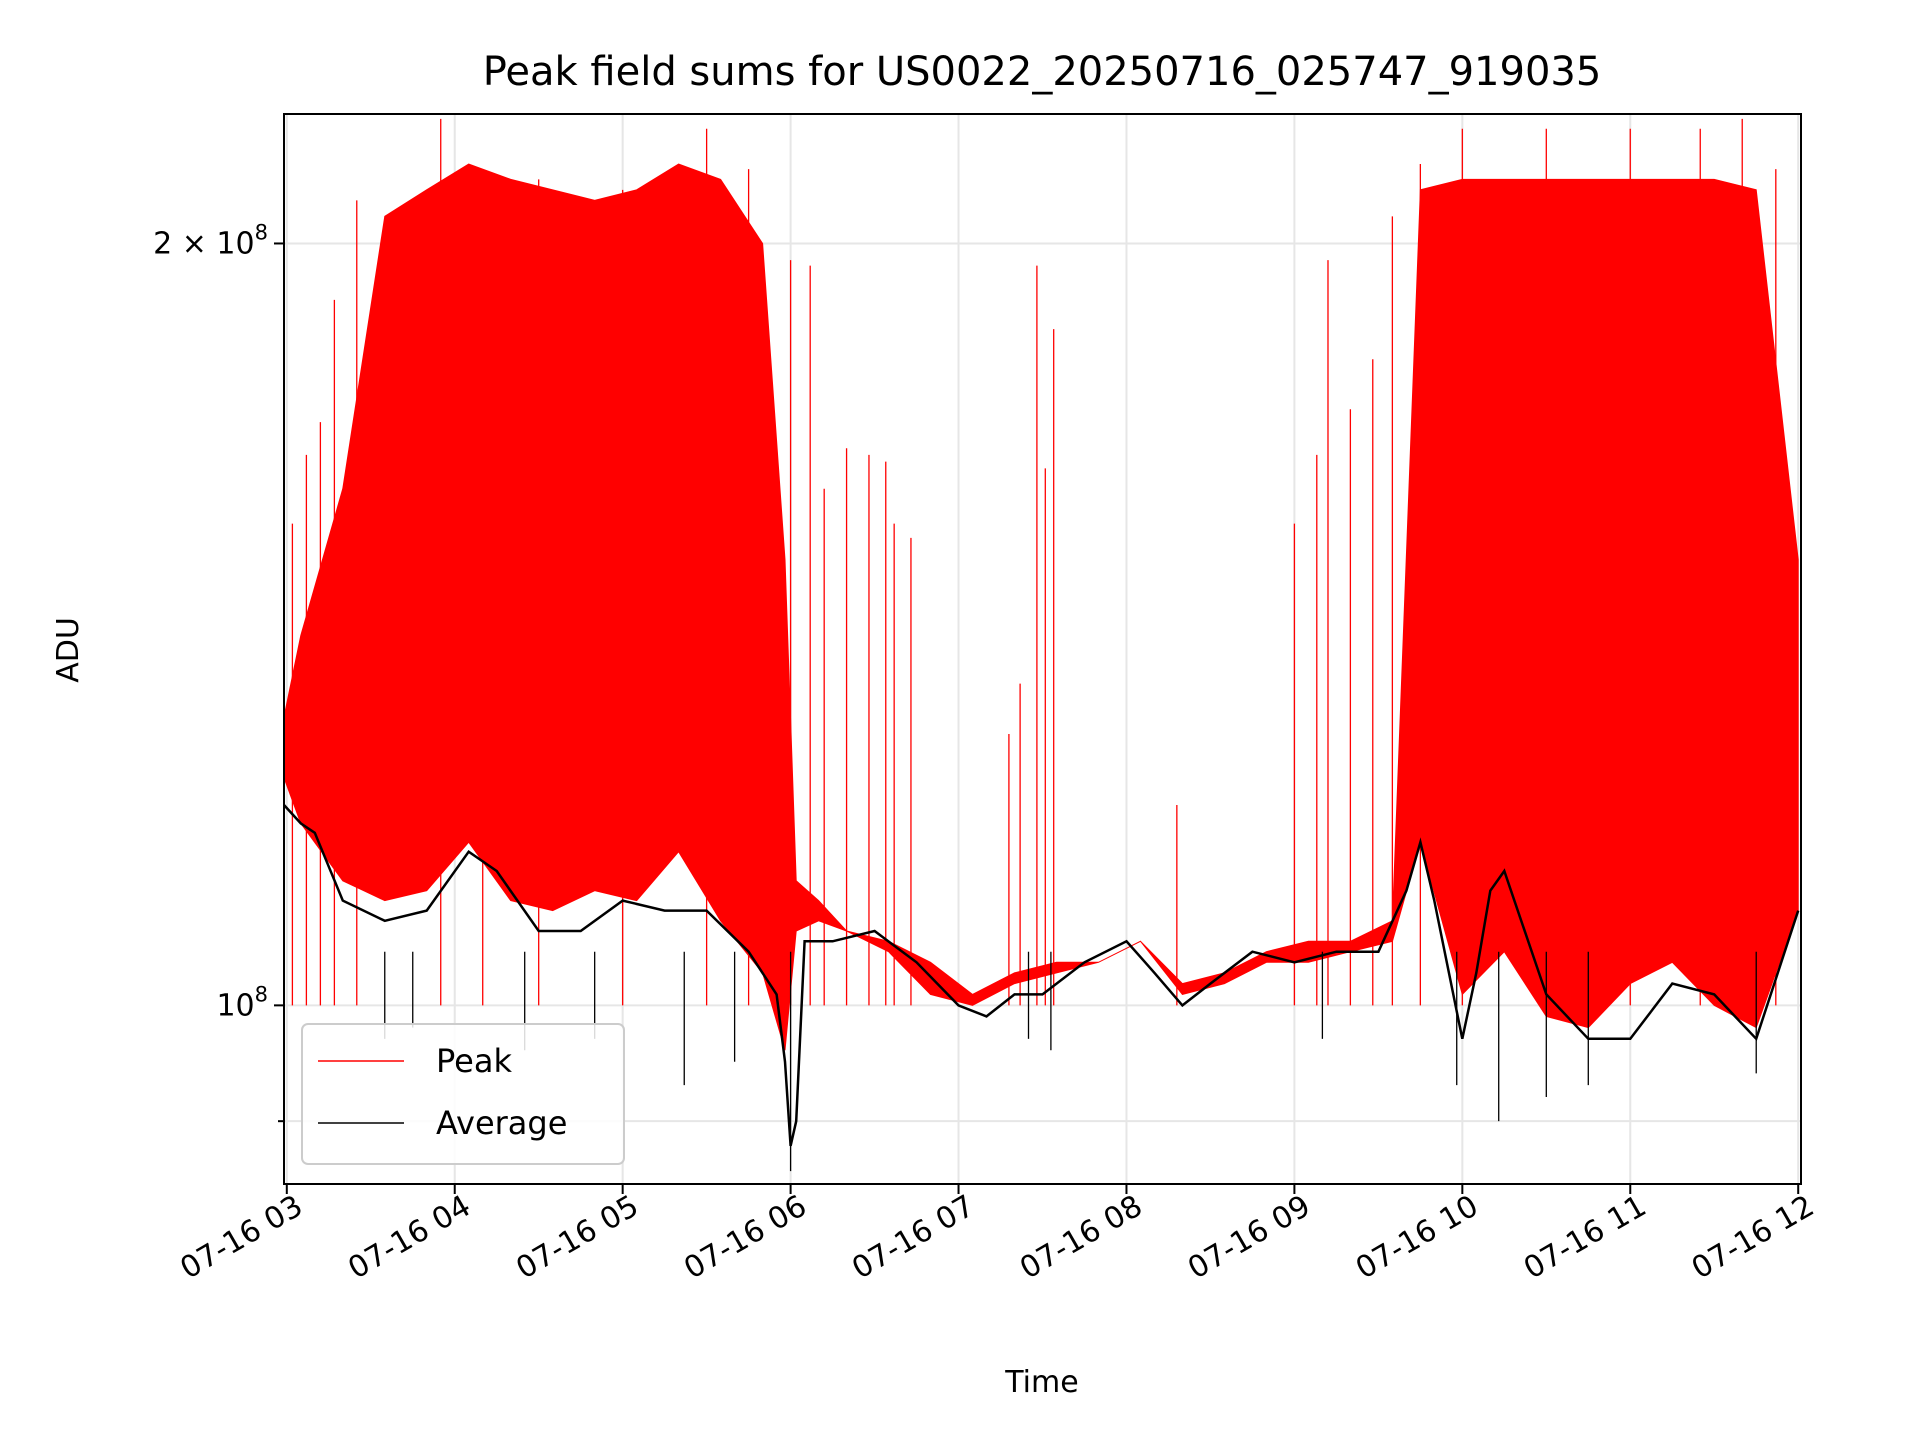  What do you see at coordinates (242, 1002) in the screenshot?
I see `y-tick-label: 108` at bounding box center [242, 1002].